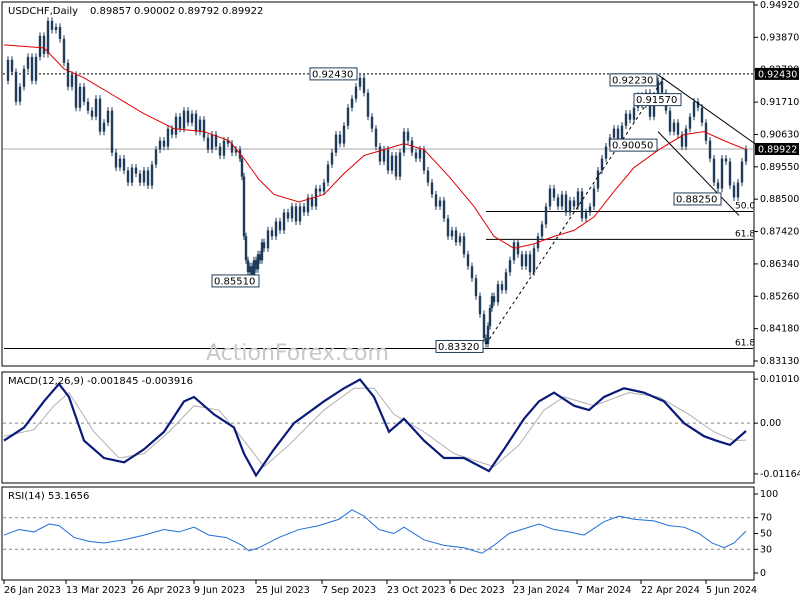 This screenshot has width=800, height=600. I want to click on pivot-label: 0.90050, so click(632, 146).